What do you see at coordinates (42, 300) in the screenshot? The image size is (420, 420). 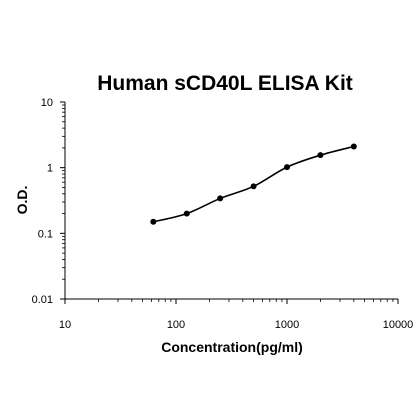 I see `y-tick-label: 0.01` at bounding box center [42, 300].